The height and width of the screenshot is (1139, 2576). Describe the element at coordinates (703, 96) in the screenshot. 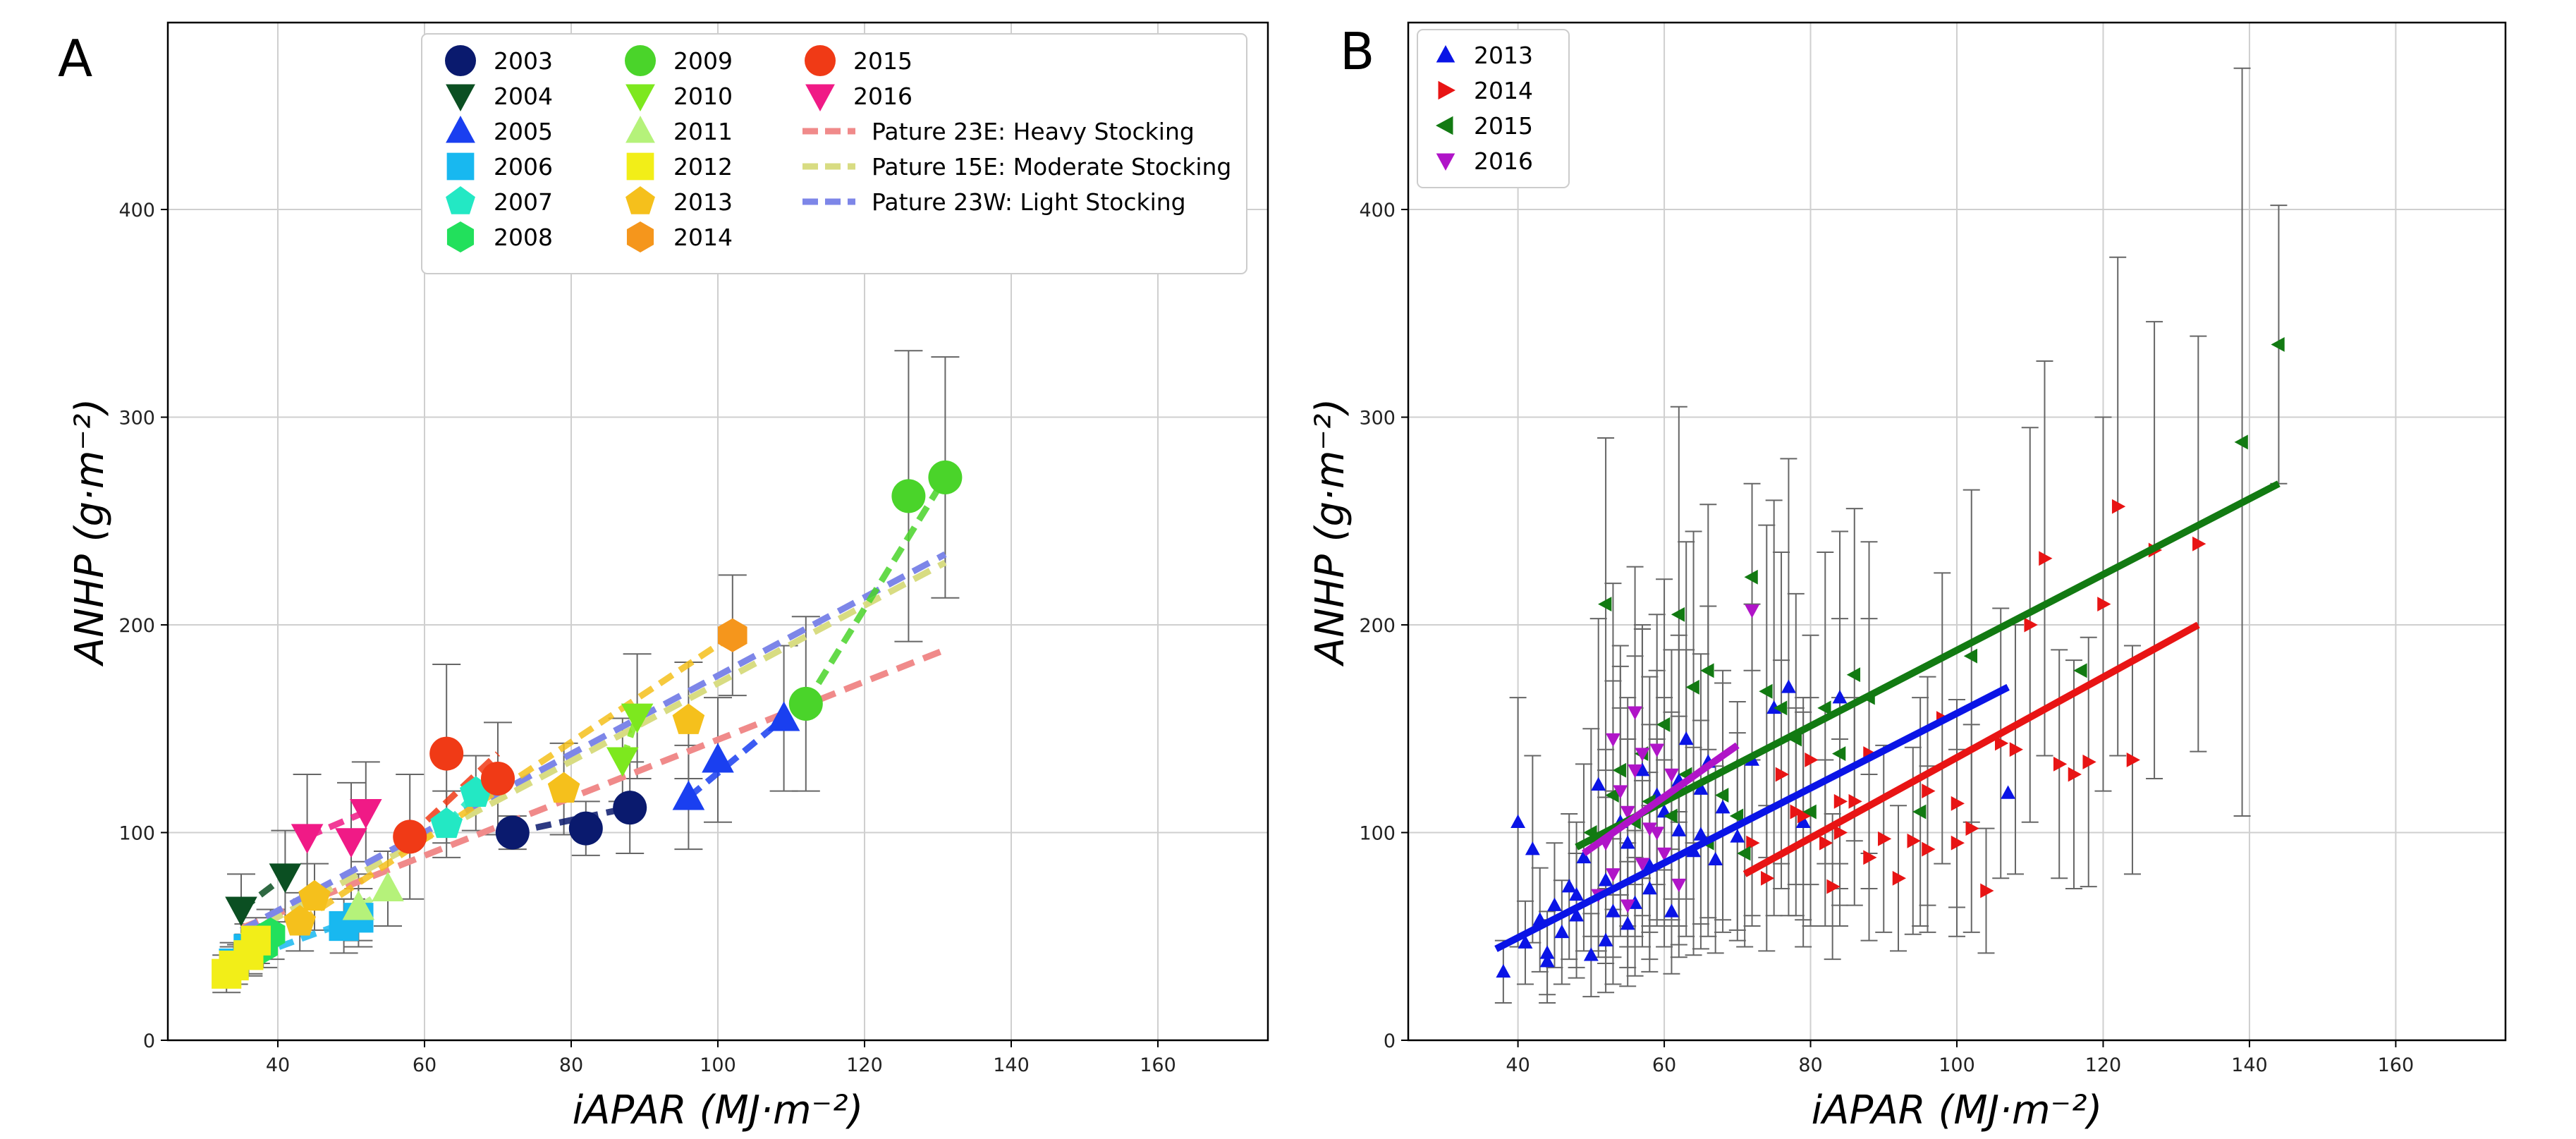

I see `legend-label: 2010` at that location.